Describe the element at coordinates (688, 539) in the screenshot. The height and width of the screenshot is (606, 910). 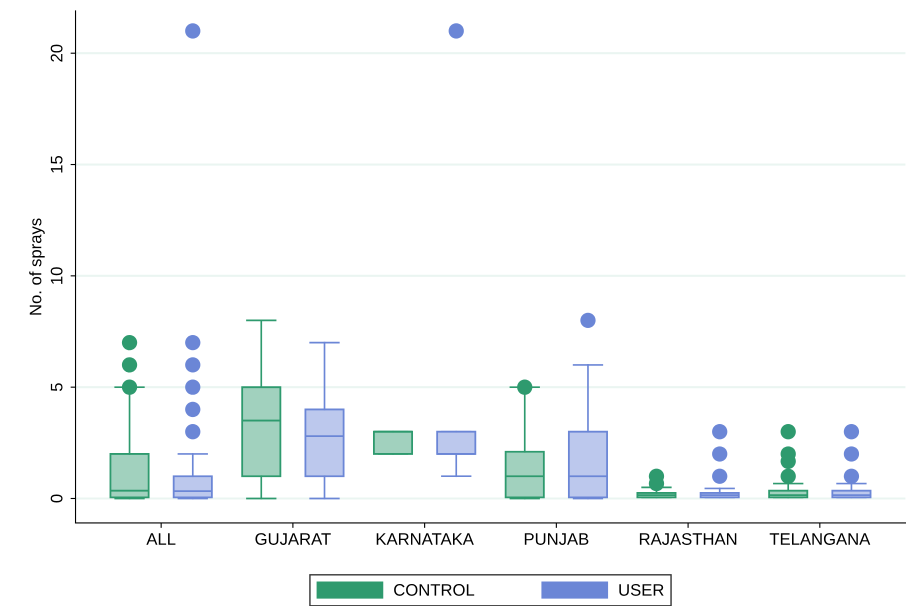
I see `x-tick-label: RAJASTHAN` at that location.